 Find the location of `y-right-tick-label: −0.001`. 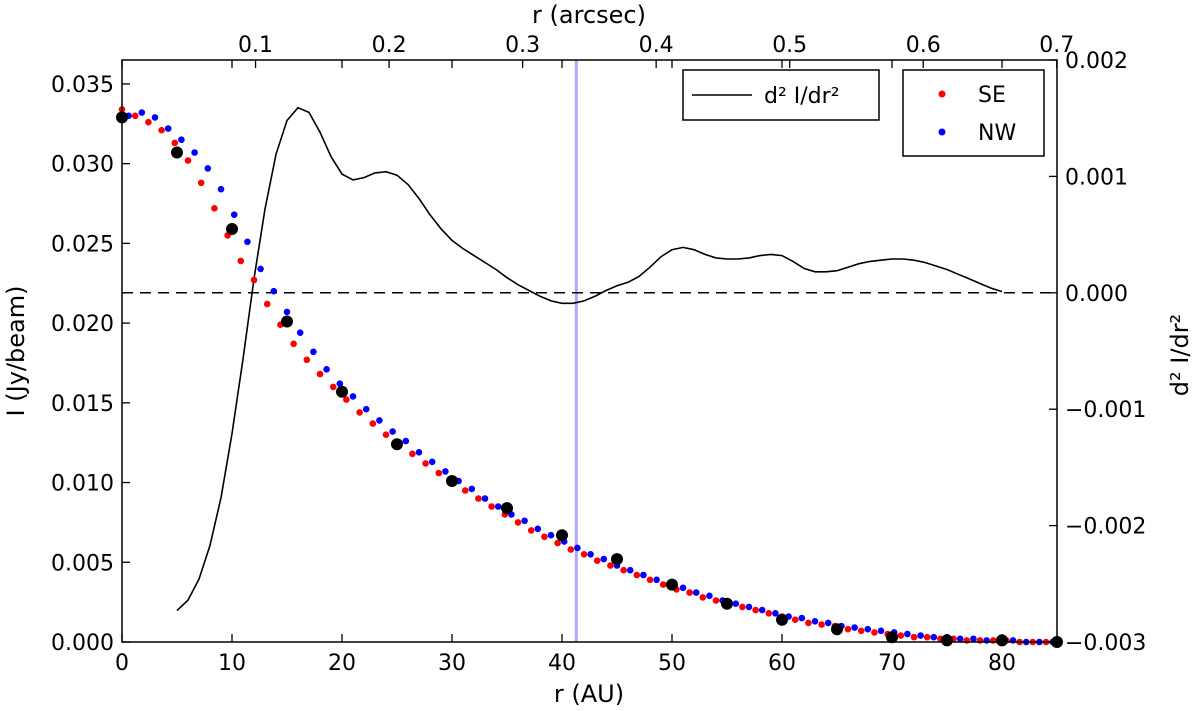

y-right-tick-label: −0.001 is located at coordinates (1105, 410).